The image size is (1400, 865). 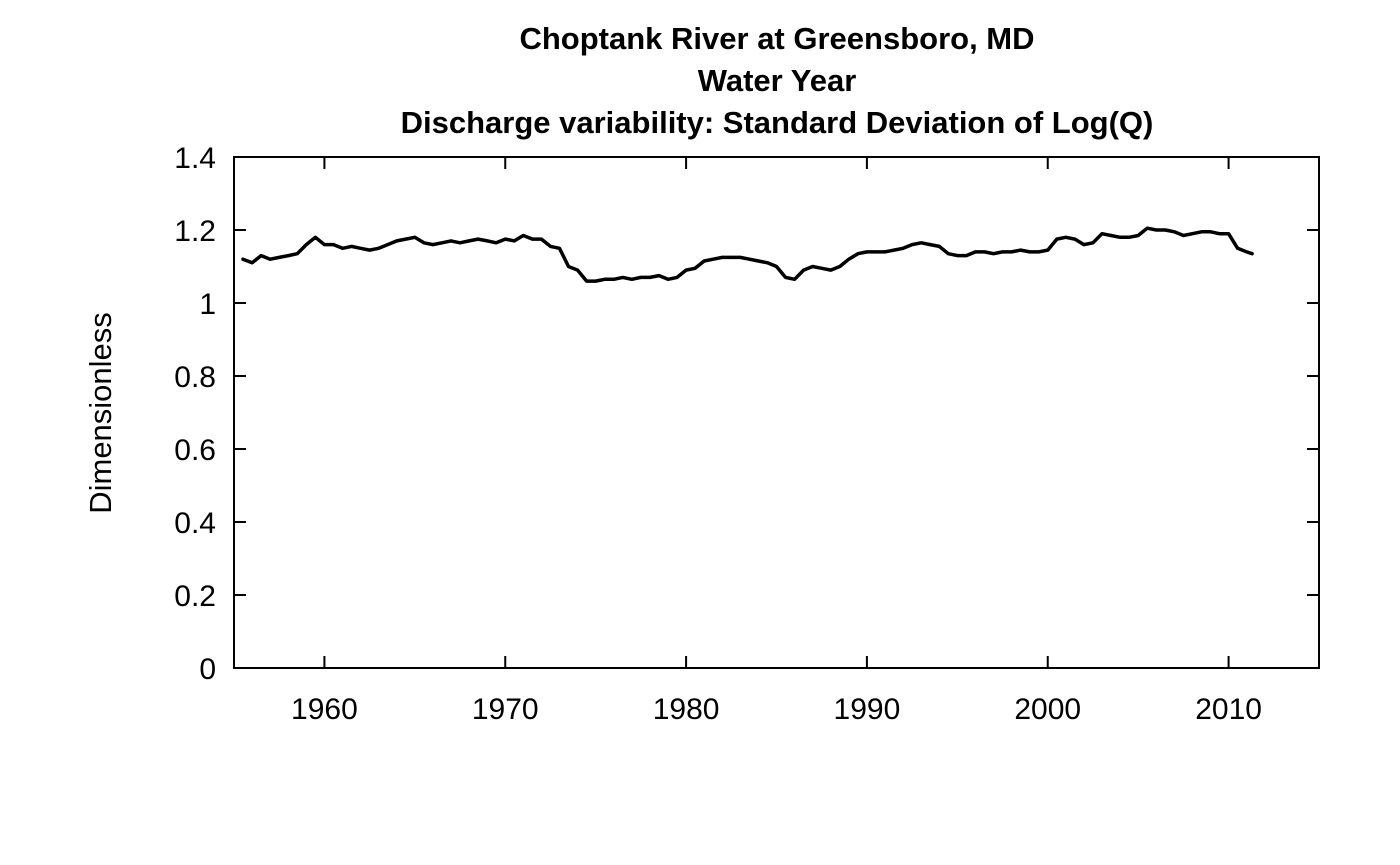 I want to click on title-line-2: Water Year, so click(x=777, y=80).